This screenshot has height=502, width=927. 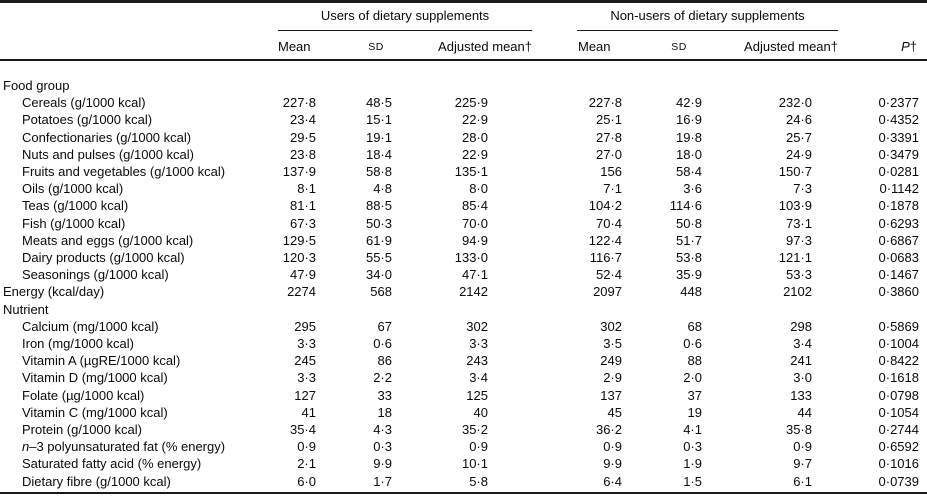 I want to click on cell-value: 35·9, so click(x=688, y=275).